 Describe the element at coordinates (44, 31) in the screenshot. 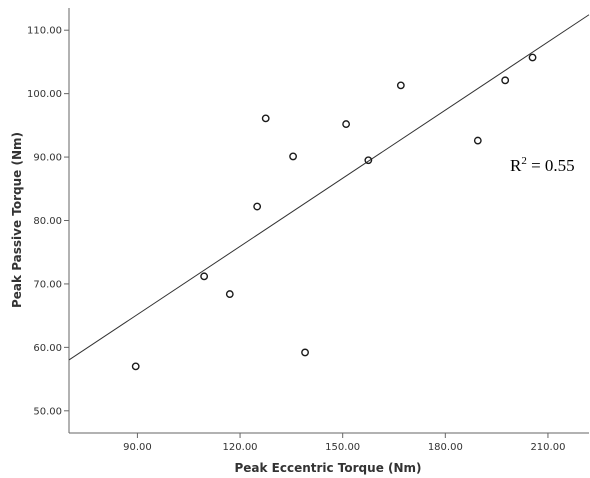

I see `y-tick-label: 110.00` at that location.